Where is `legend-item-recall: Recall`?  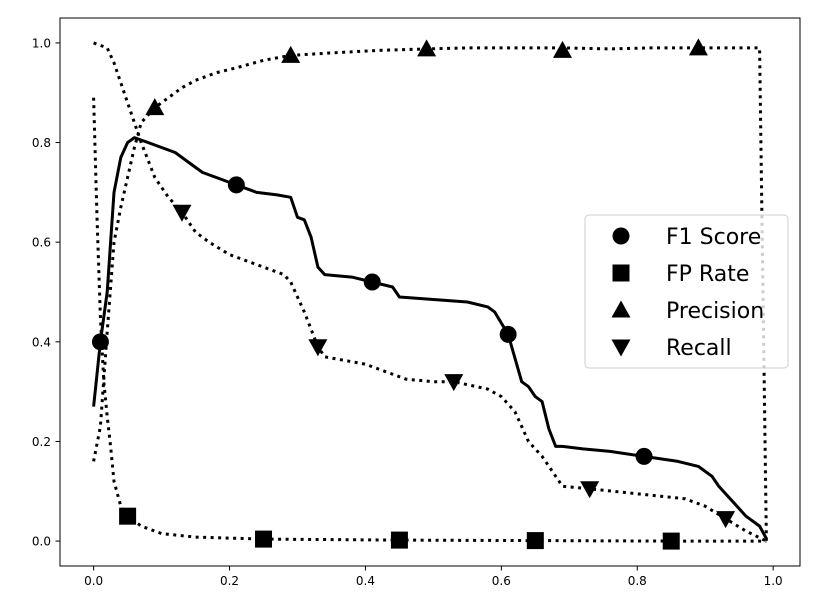 legend-item-recall: Recall is located at coordinates (671, 348).